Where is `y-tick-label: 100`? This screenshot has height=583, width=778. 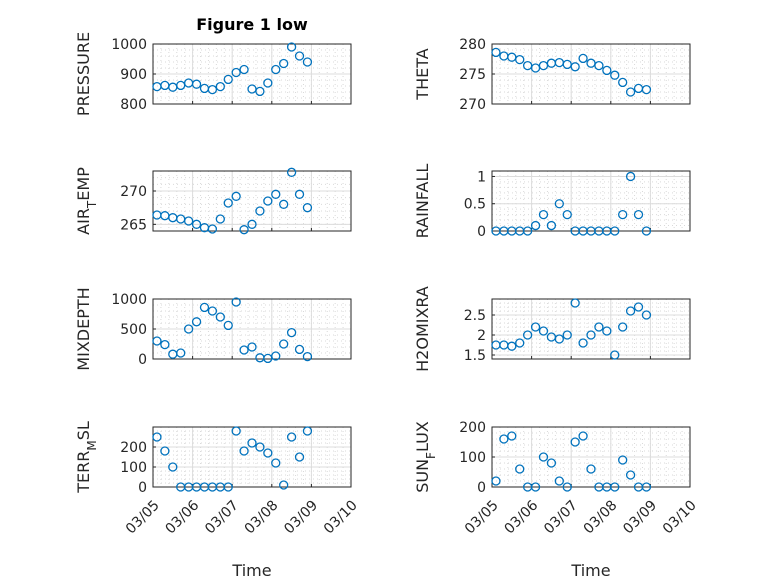
y-tick-label: 100 is located at coordinates (472, 458).